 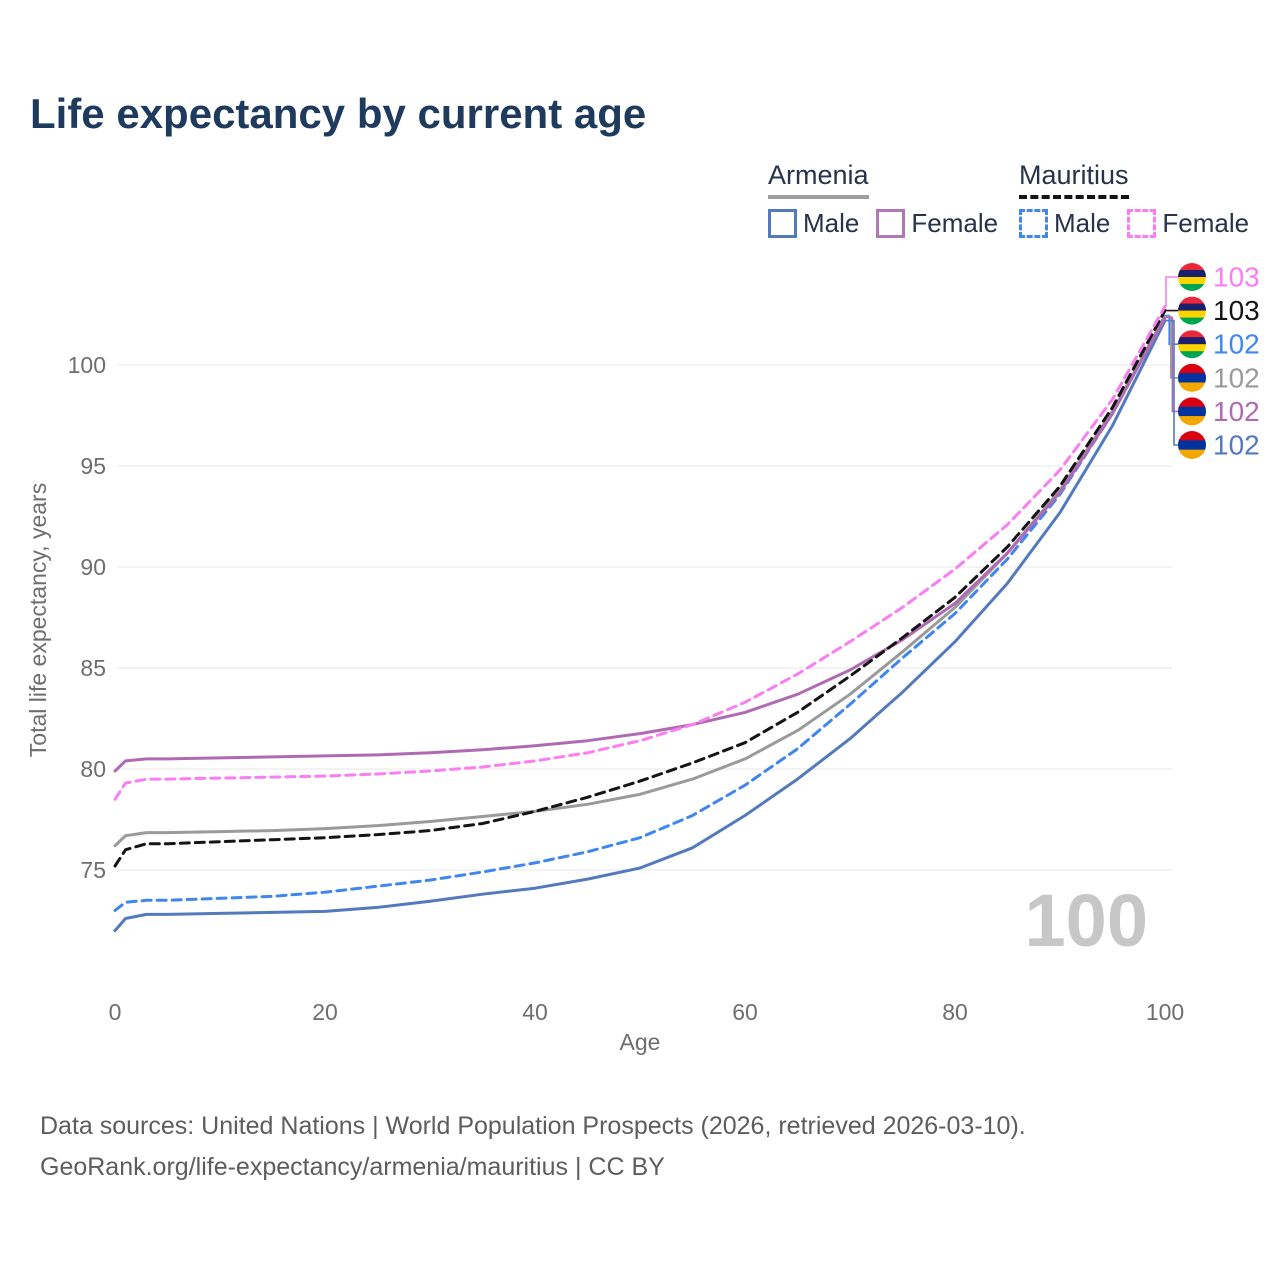 What do you see at coordinates (87, 365) in the screenshot?
I see `y-tick-label-100: 100` at bounding box center [87, 365].